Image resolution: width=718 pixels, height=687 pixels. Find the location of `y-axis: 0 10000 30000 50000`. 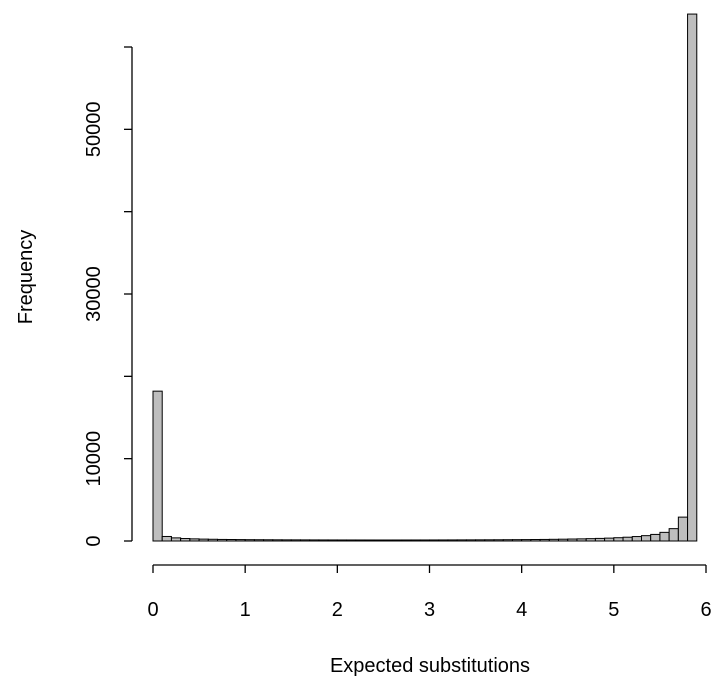

y-axis: 0 10000 30000 50000 is located at coordinates (108, 296).